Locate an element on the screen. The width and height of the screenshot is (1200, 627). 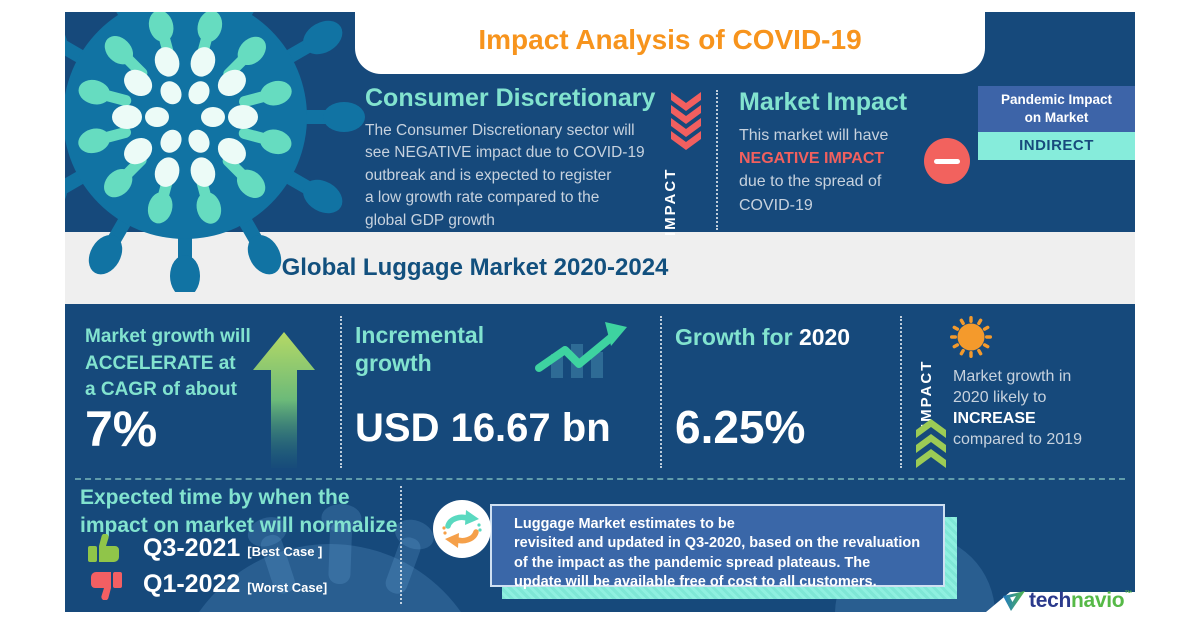
technavio-arrow-icon is located at coordinates (1014, 601).